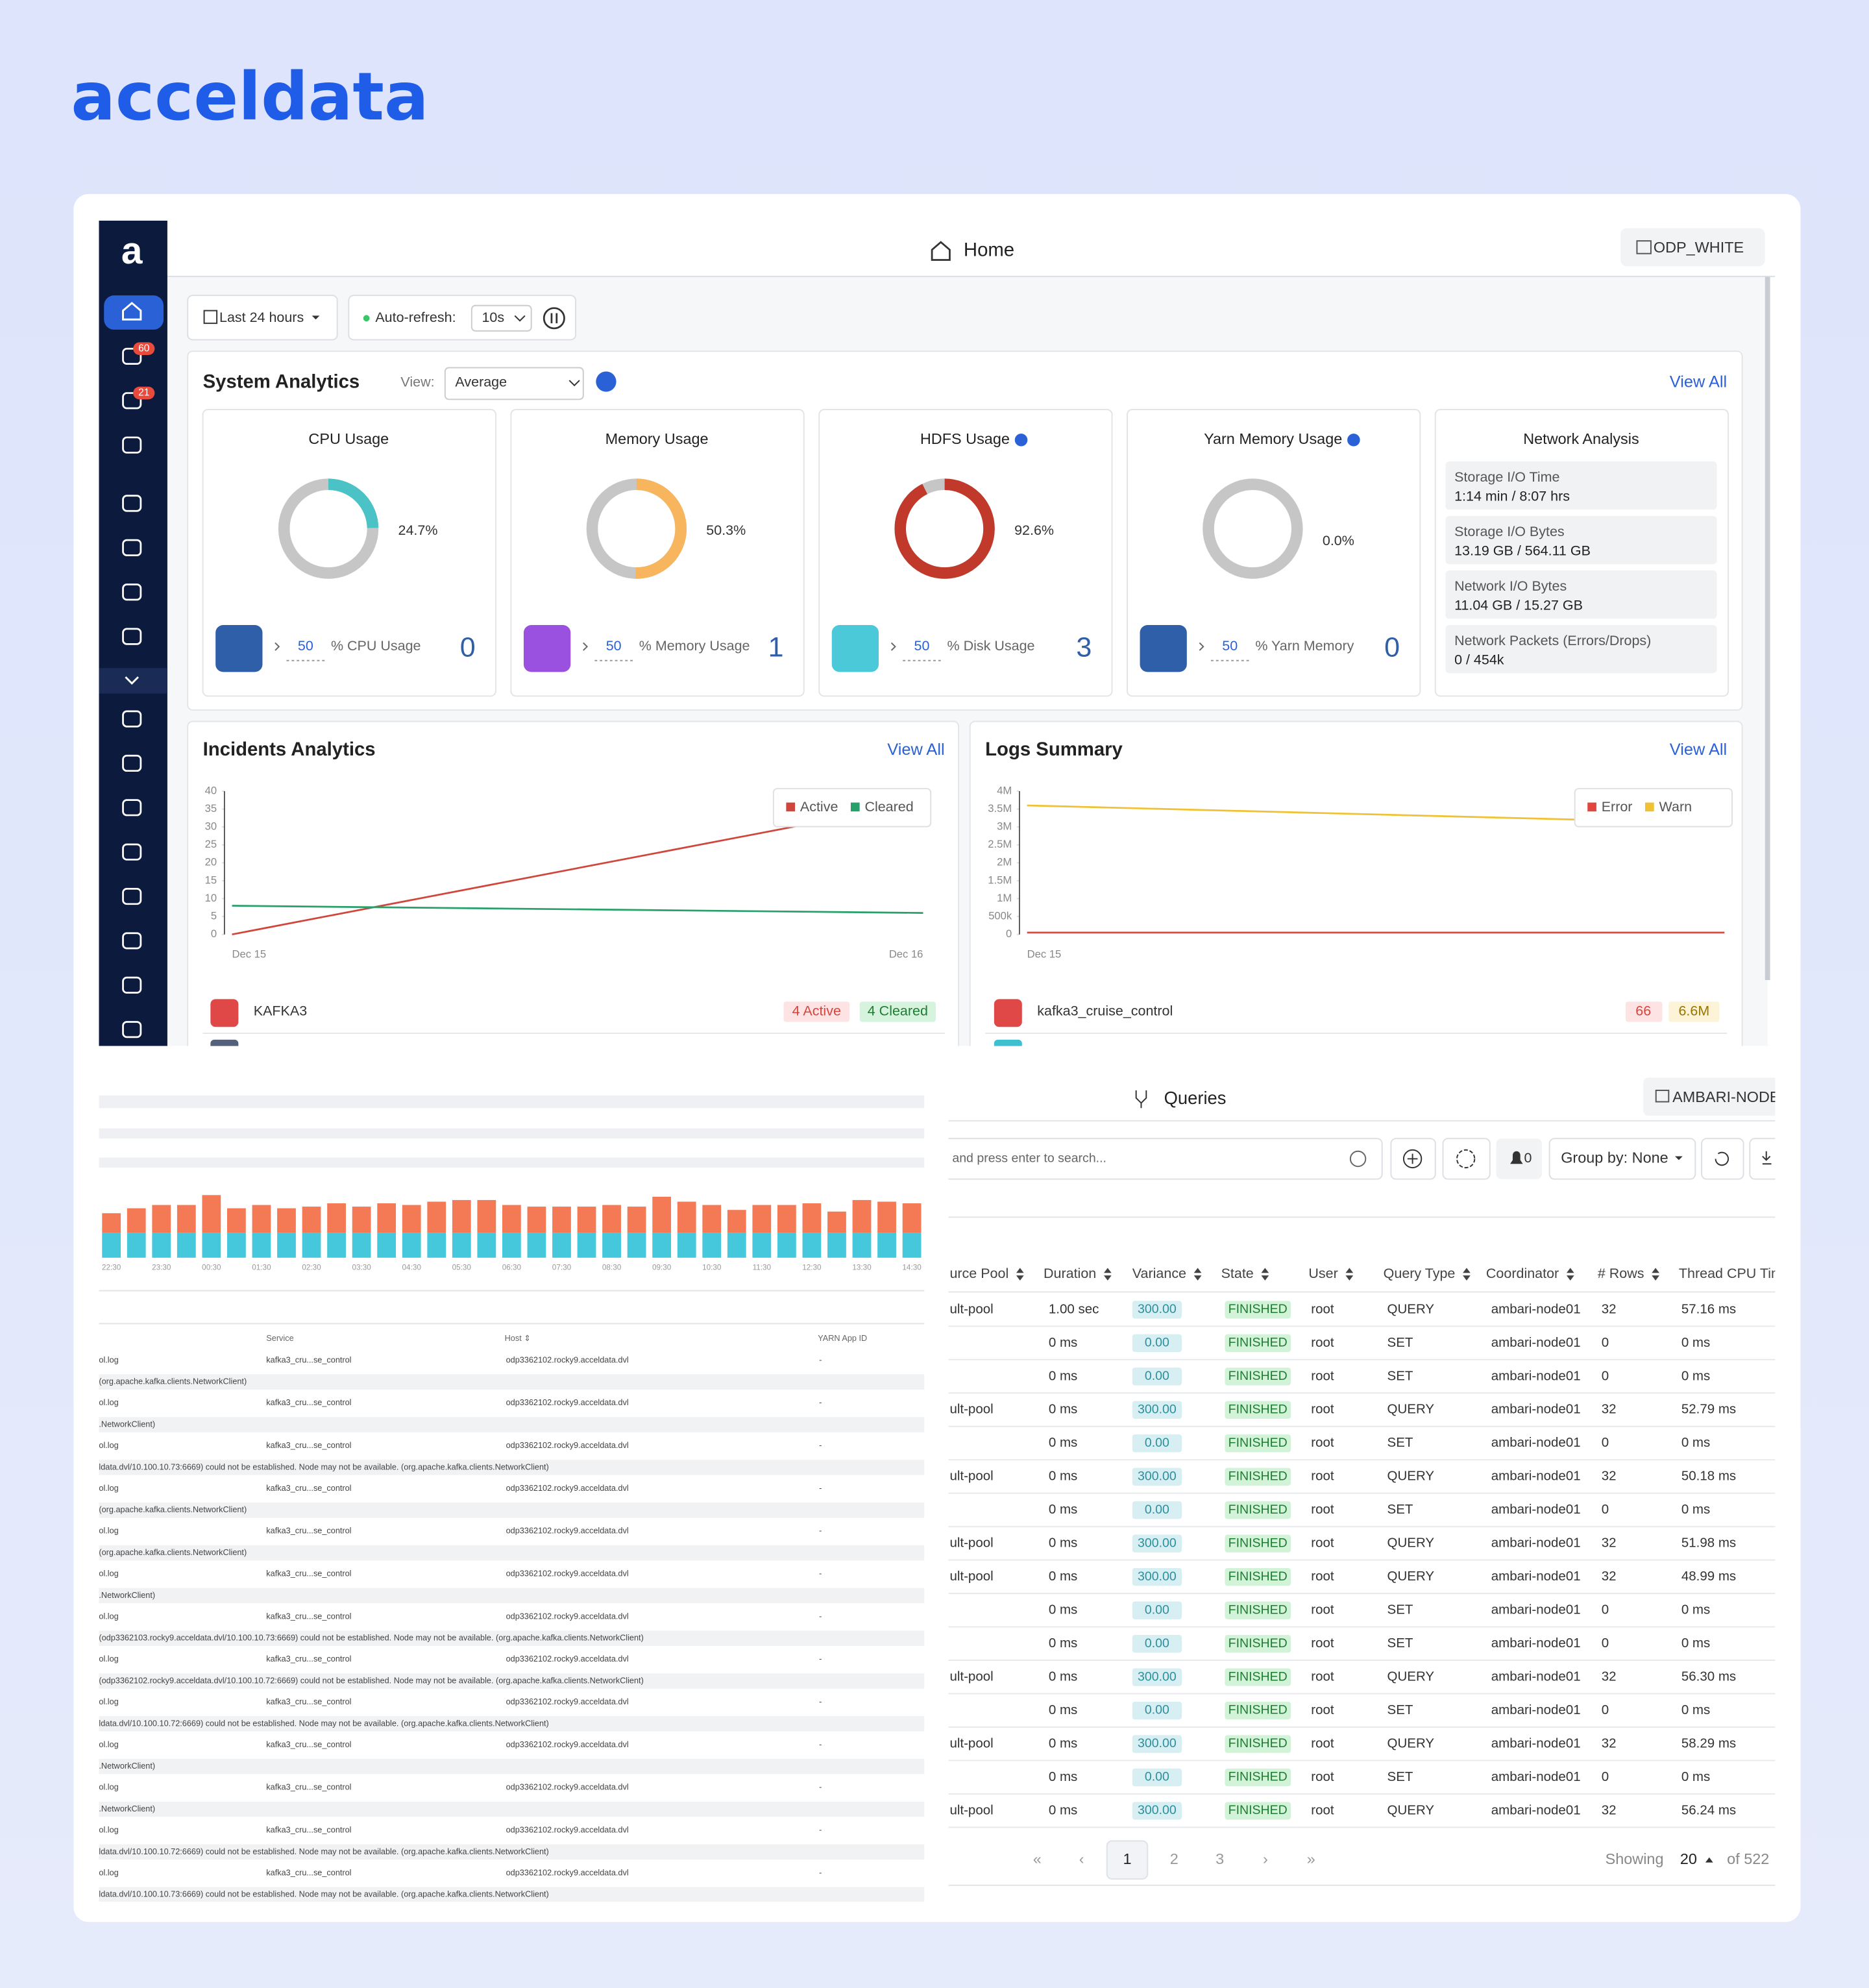 Image resolution: width=1869 pixels, height=1988 pixels. What do you see at coordinates (1127, 1858) in the screenshot?
I see `page-link: 1` at bounding box center [1127, 1858].